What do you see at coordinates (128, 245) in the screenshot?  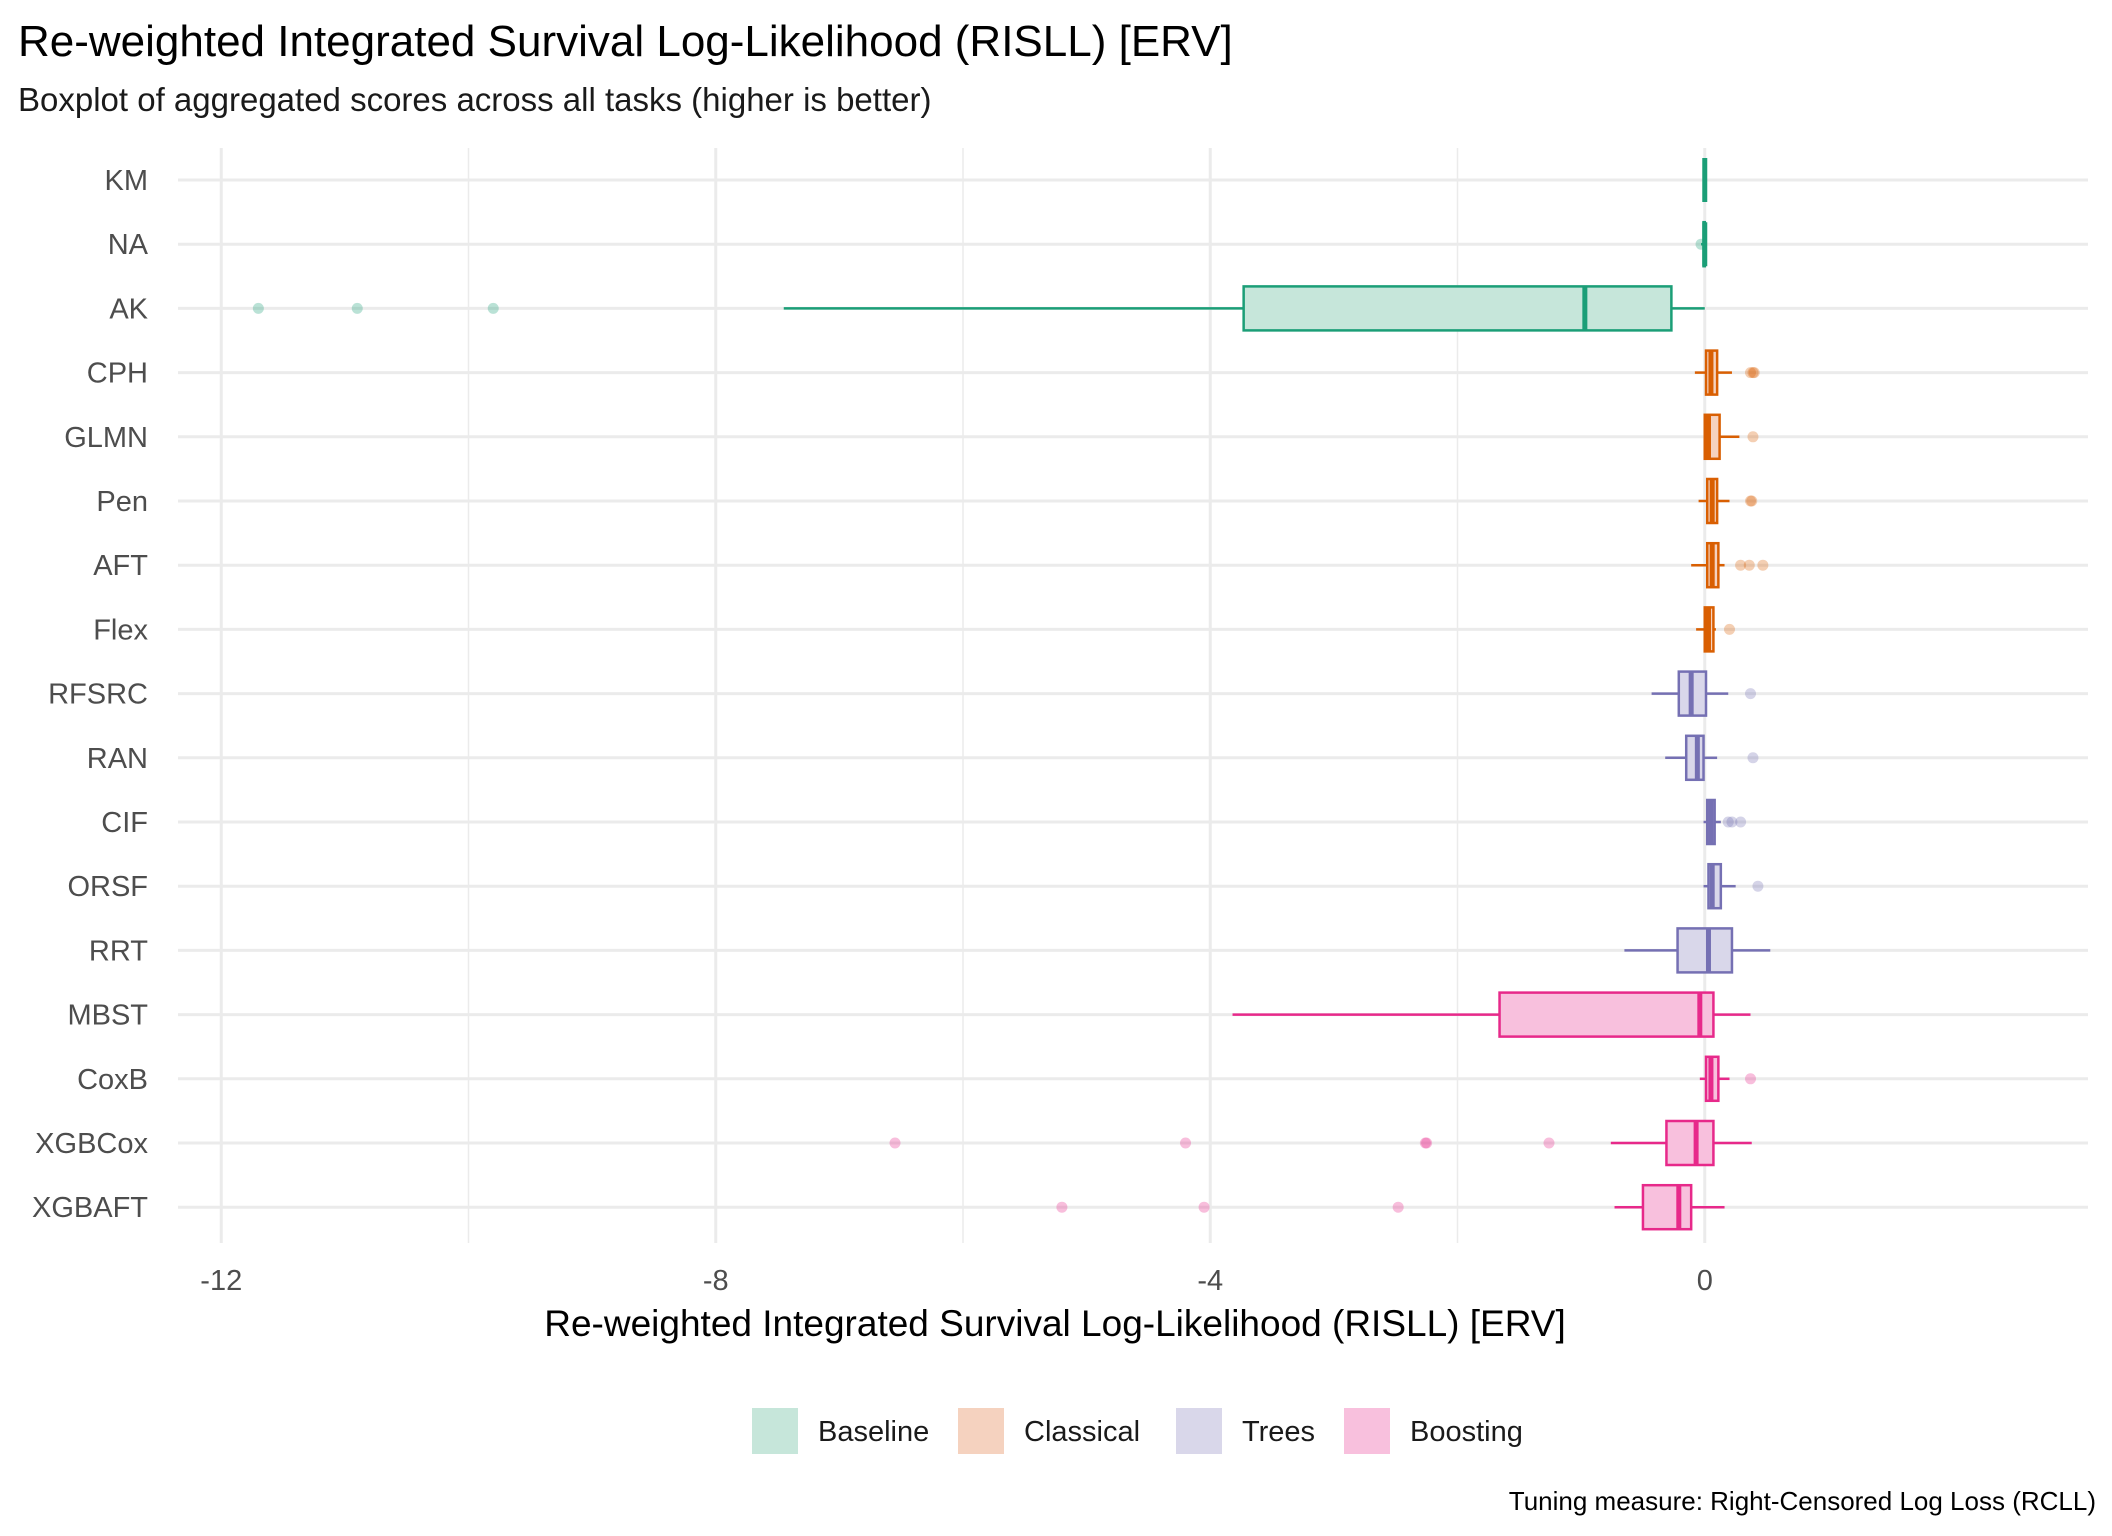 I see `y-category-label: NA` at bounding box center [128, 245].